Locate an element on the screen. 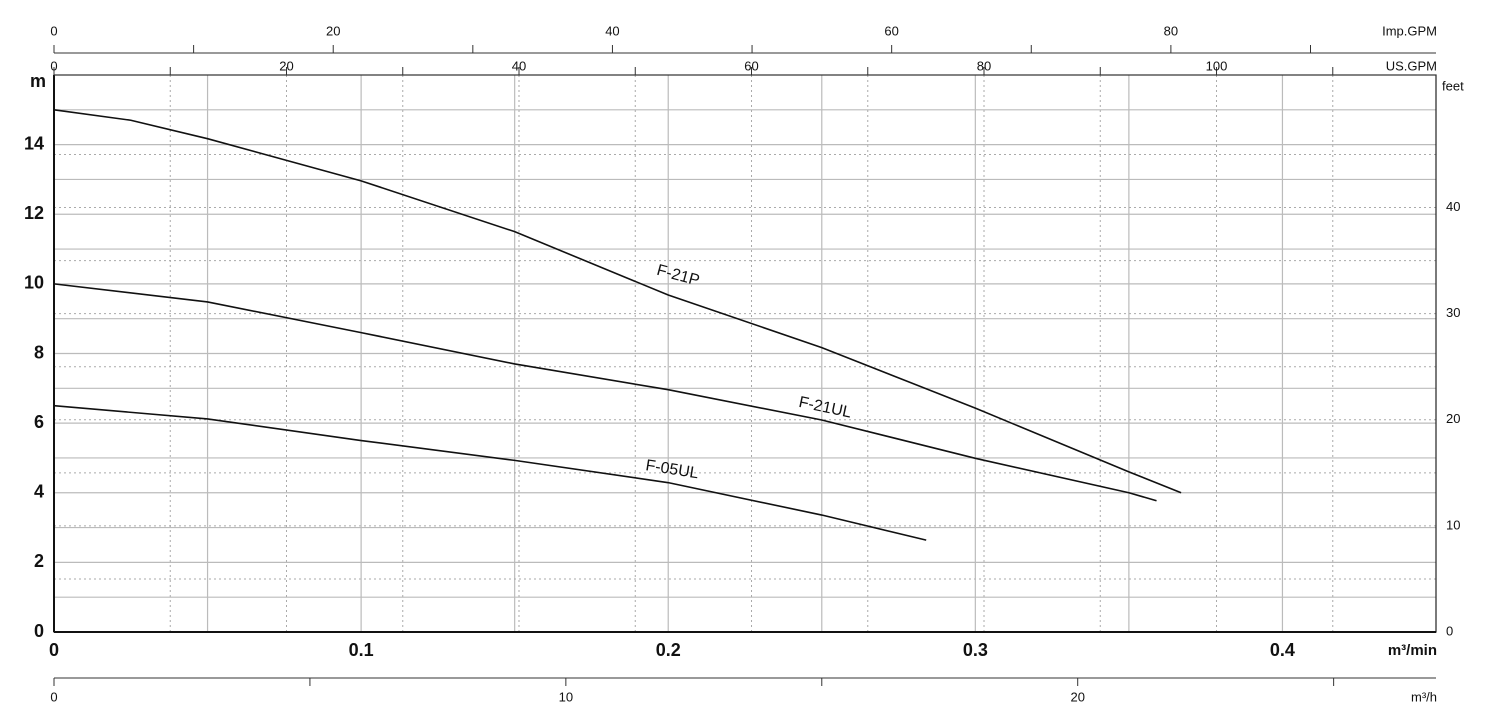 Image resolution: width=1500 pixels, height=720 pixels. y2-axis-label: feet is located at coordinates (1453, 85).